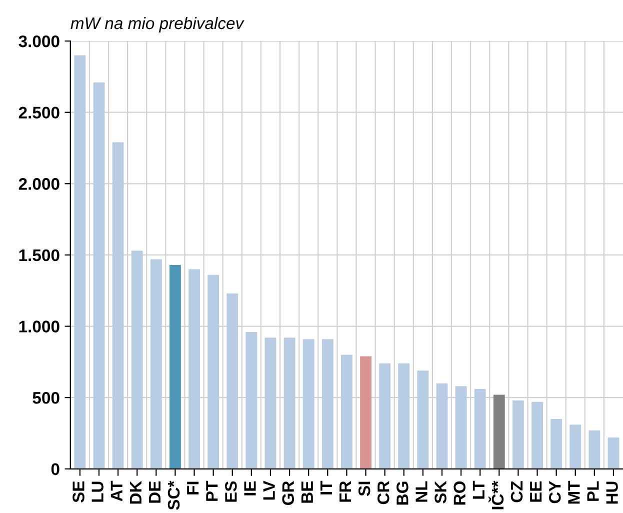 The width and height of the screenshot is (623, 513). I want to click on x-tick-label: LT, so click(478, 489).